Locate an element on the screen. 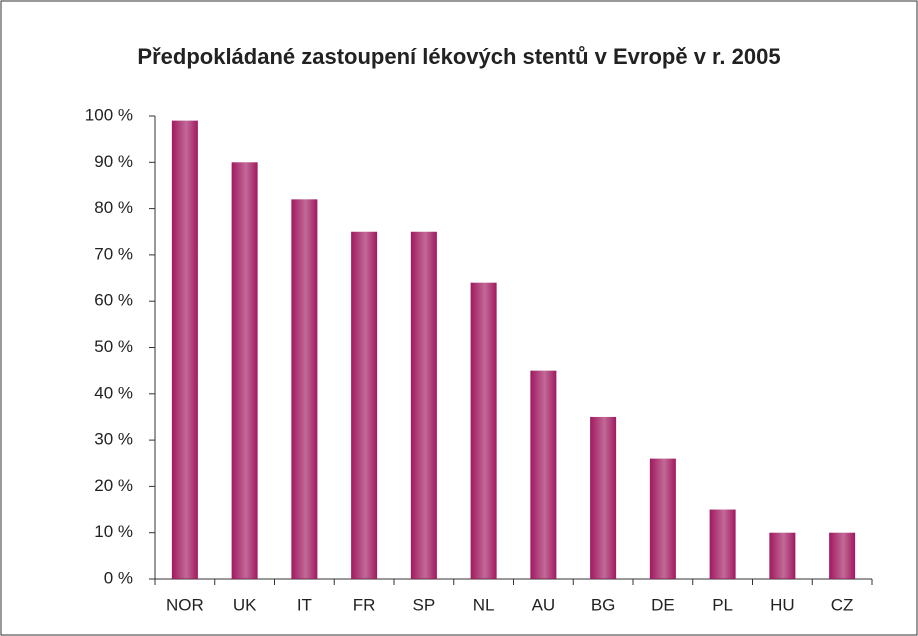 The image size is (918, 636). x-tick-label: DE is located at coordinates (663, 604).